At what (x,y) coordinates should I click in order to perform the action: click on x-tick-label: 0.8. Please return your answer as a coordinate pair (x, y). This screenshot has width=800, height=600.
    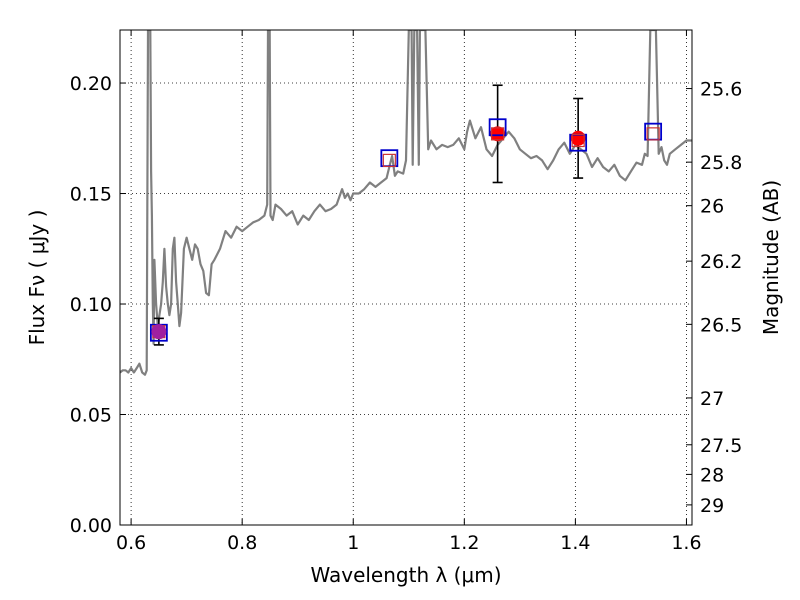
    Looking at the image, I should click on (242, 543).